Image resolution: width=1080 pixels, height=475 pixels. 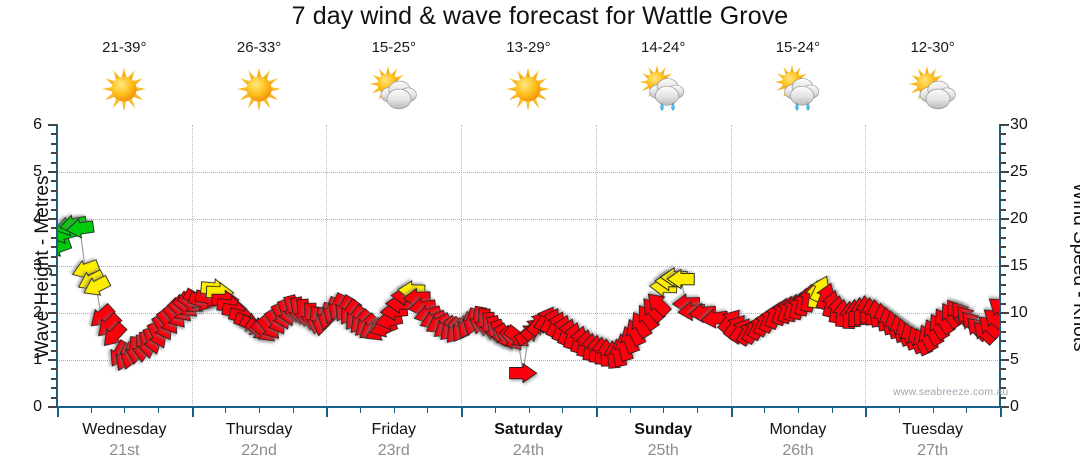 I want to click on right-tick-label-10: 10, so click(x=1019, y=312).